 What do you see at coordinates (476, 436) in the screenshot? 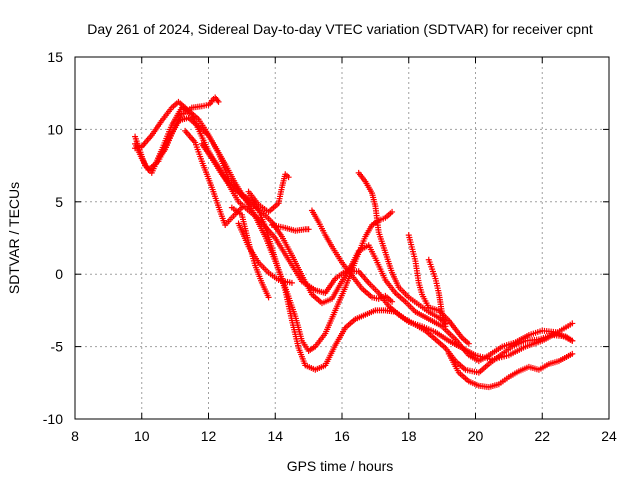
I see `x-tick-label: 20` at bounding box center [476, 436].